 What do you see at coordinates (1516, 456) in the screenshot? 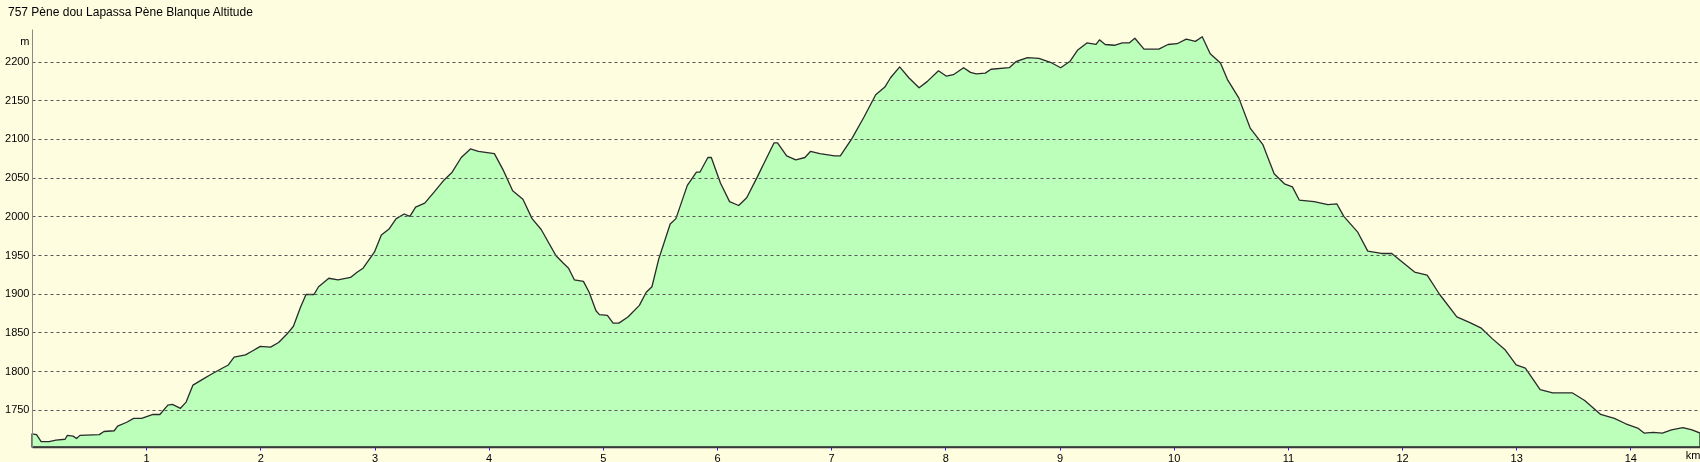
I see `x-tick-label: 13` at bounding box center [1516, 456].